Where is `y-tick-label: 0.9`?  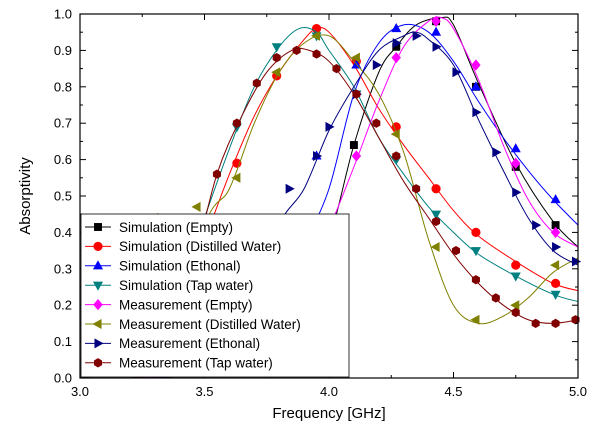
y-tick-label: 0.9 is located at coordinates (63, 50).